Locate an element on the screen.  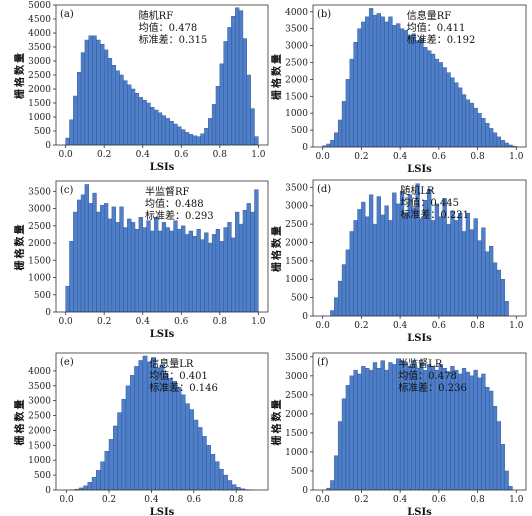
y-tick-label: 5000 is located at coordinates (39, 6).